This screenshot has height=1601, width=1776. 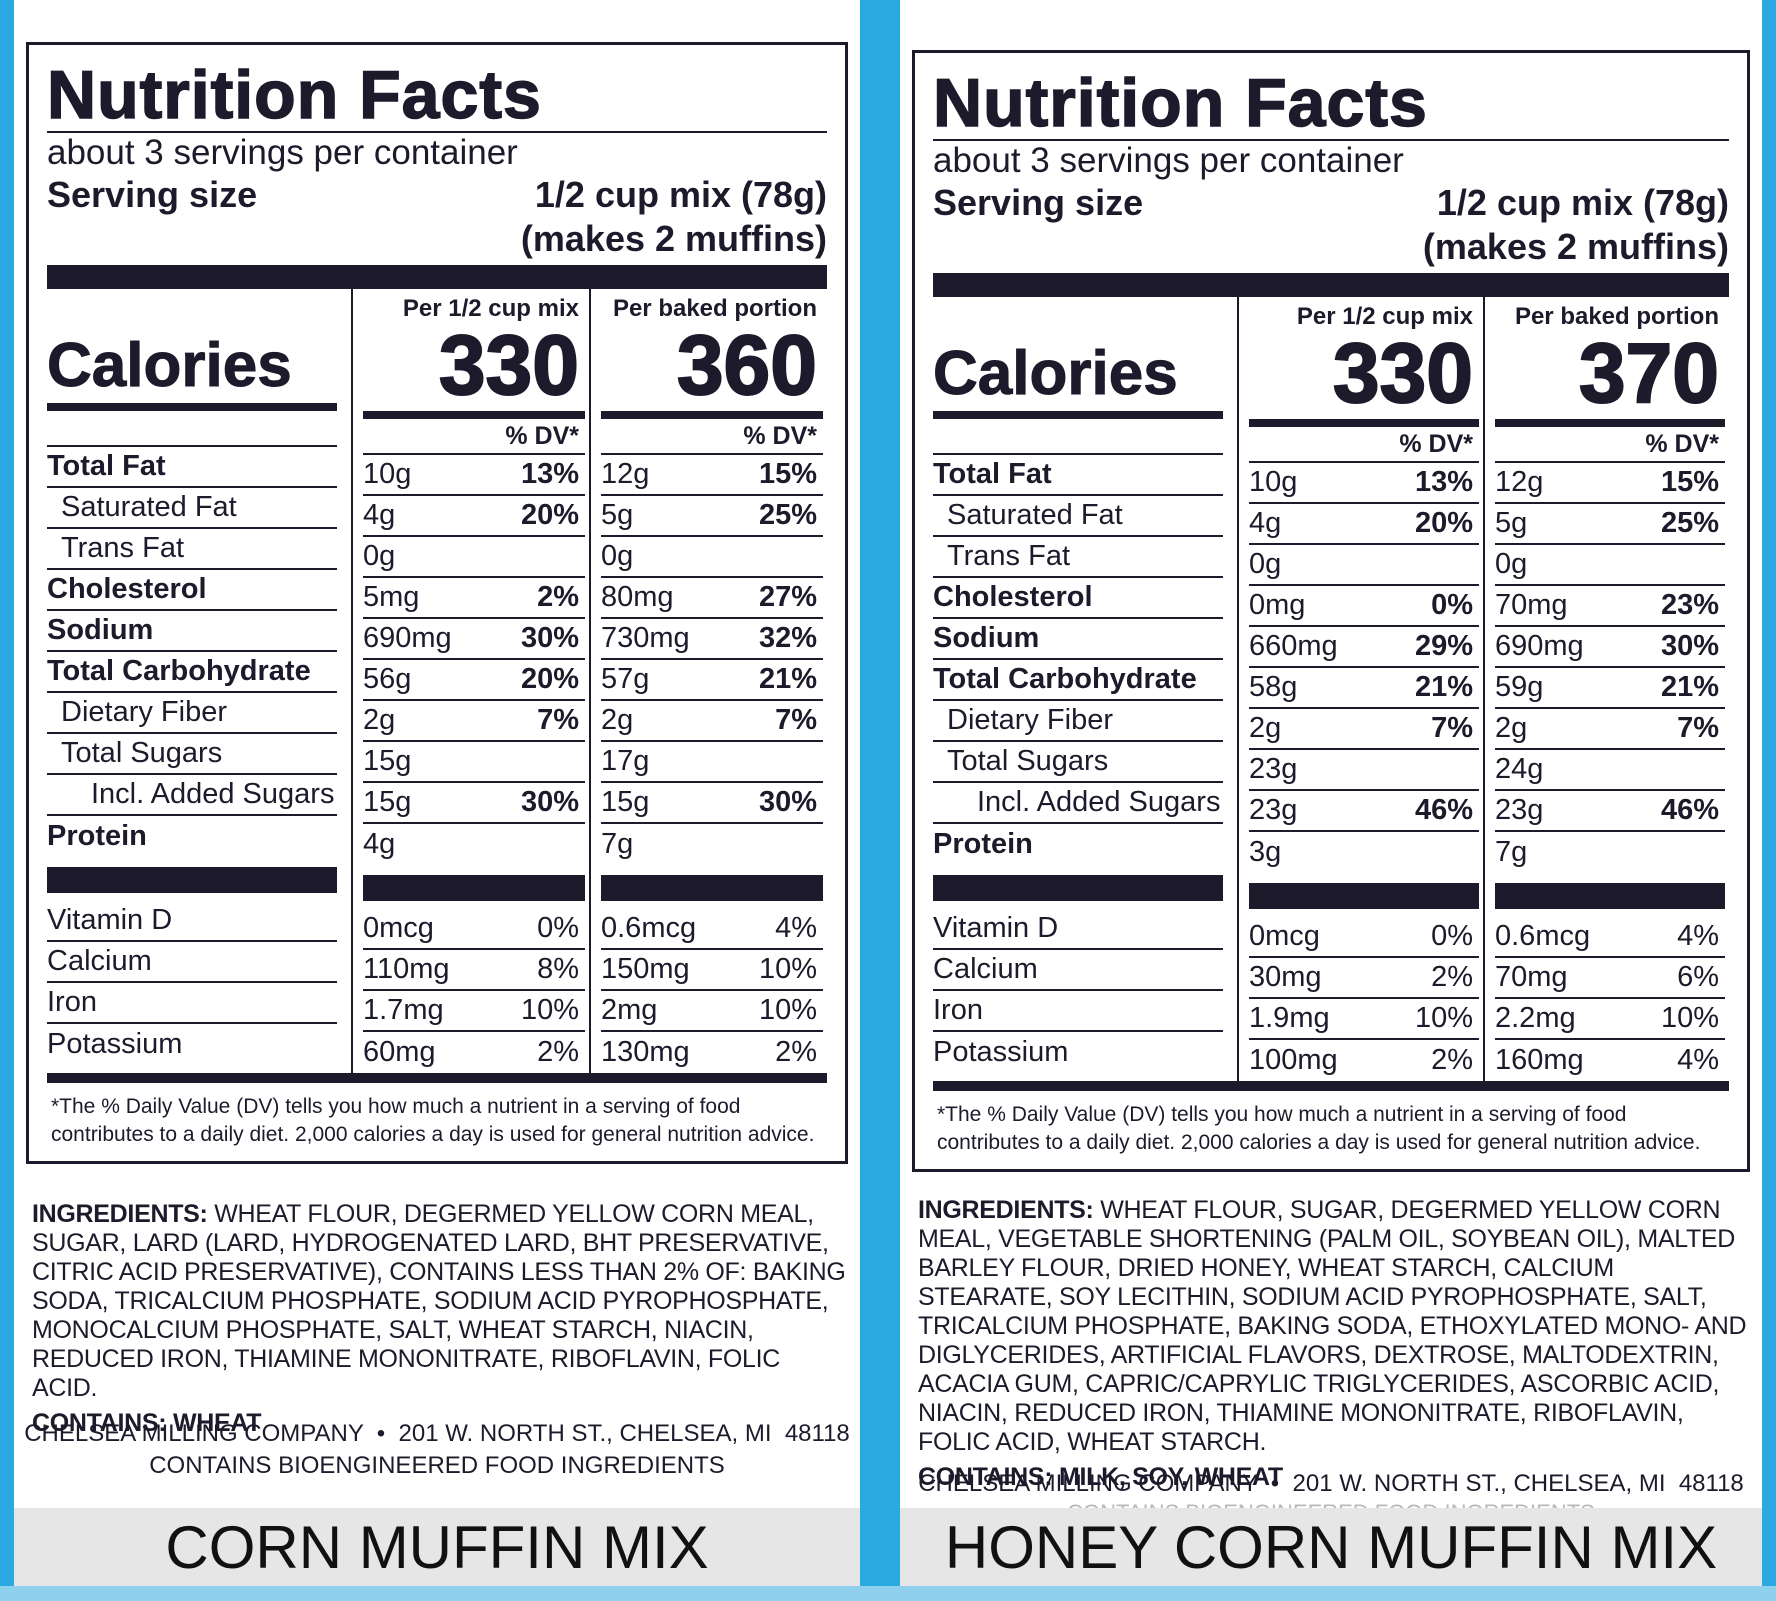 What do you see at coordinates (1531, 977) in the screenshot?
I see `amount-per-baked: 70mg` at bounding box center [1531, 977].